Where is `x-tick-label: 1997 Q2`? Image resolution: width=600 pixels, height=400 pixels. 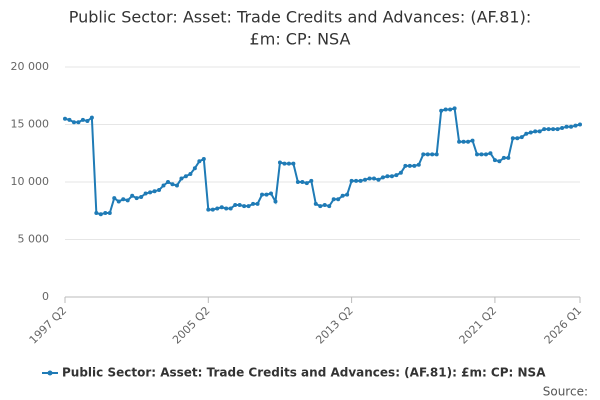 x-tick-label: 1997 Q2 is located at coordinates (48, 325).